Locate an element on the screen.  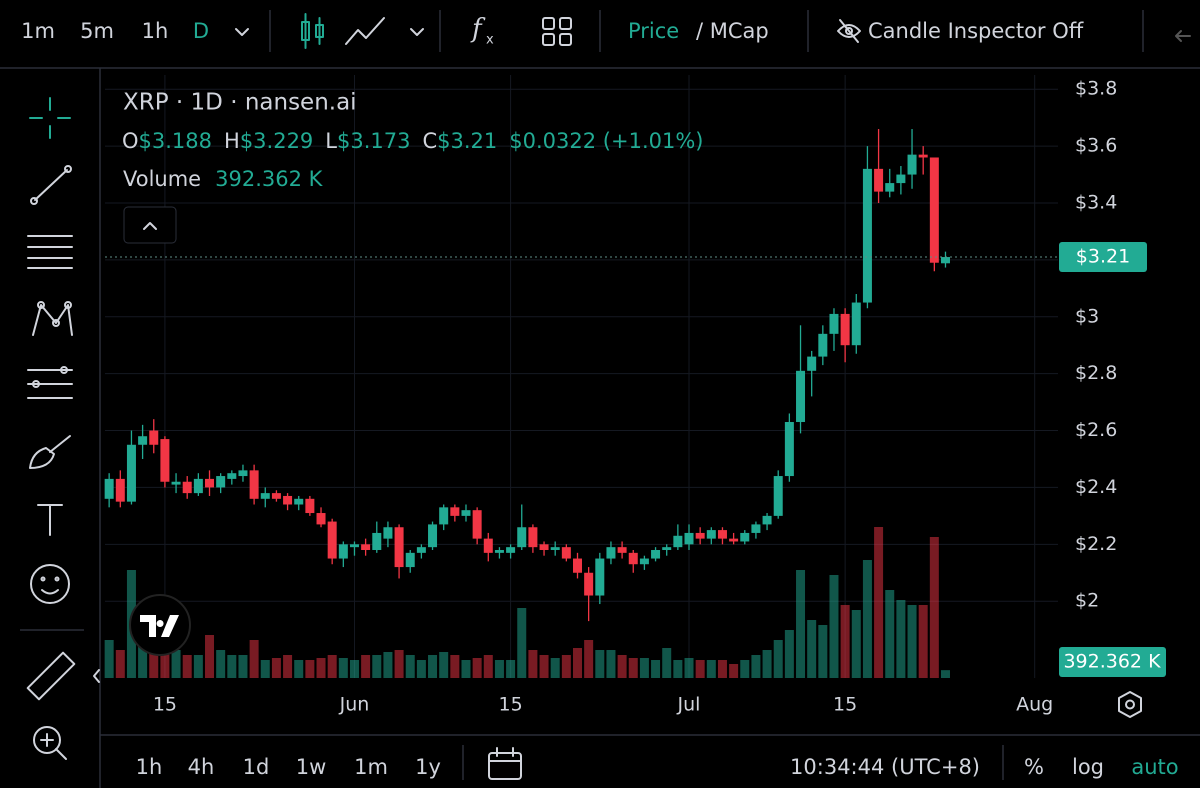
undo-button is located at coordinates (1183, 36).